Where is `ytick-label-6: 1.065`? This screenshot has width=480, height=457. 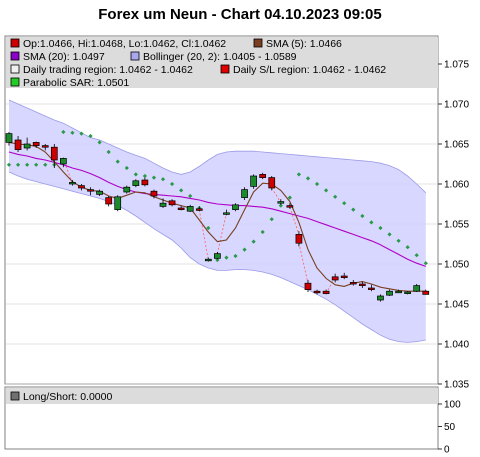
ytick-label-6: 1.065 is located at coordinates (456, 145).